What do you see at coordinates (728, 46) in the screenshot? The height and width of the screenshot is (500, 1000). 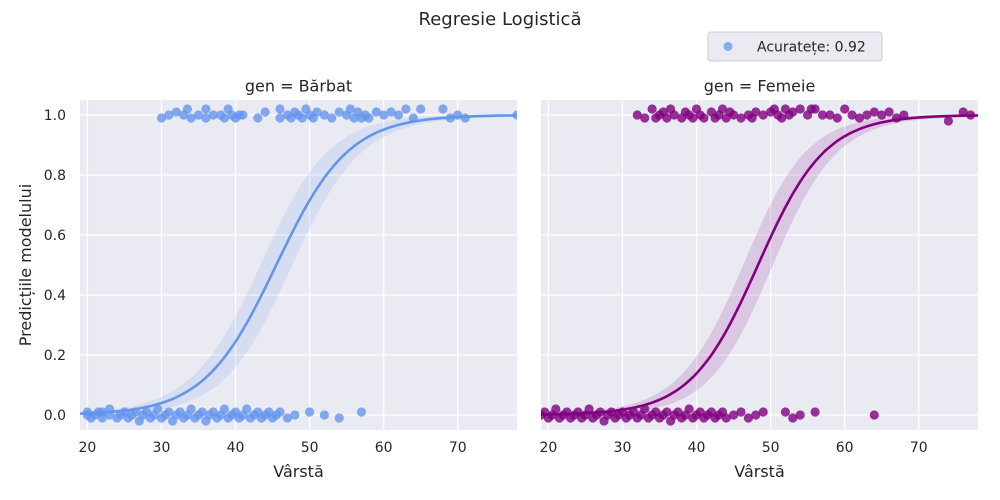 I see `legend-marker` at bounding box center [728, 46].